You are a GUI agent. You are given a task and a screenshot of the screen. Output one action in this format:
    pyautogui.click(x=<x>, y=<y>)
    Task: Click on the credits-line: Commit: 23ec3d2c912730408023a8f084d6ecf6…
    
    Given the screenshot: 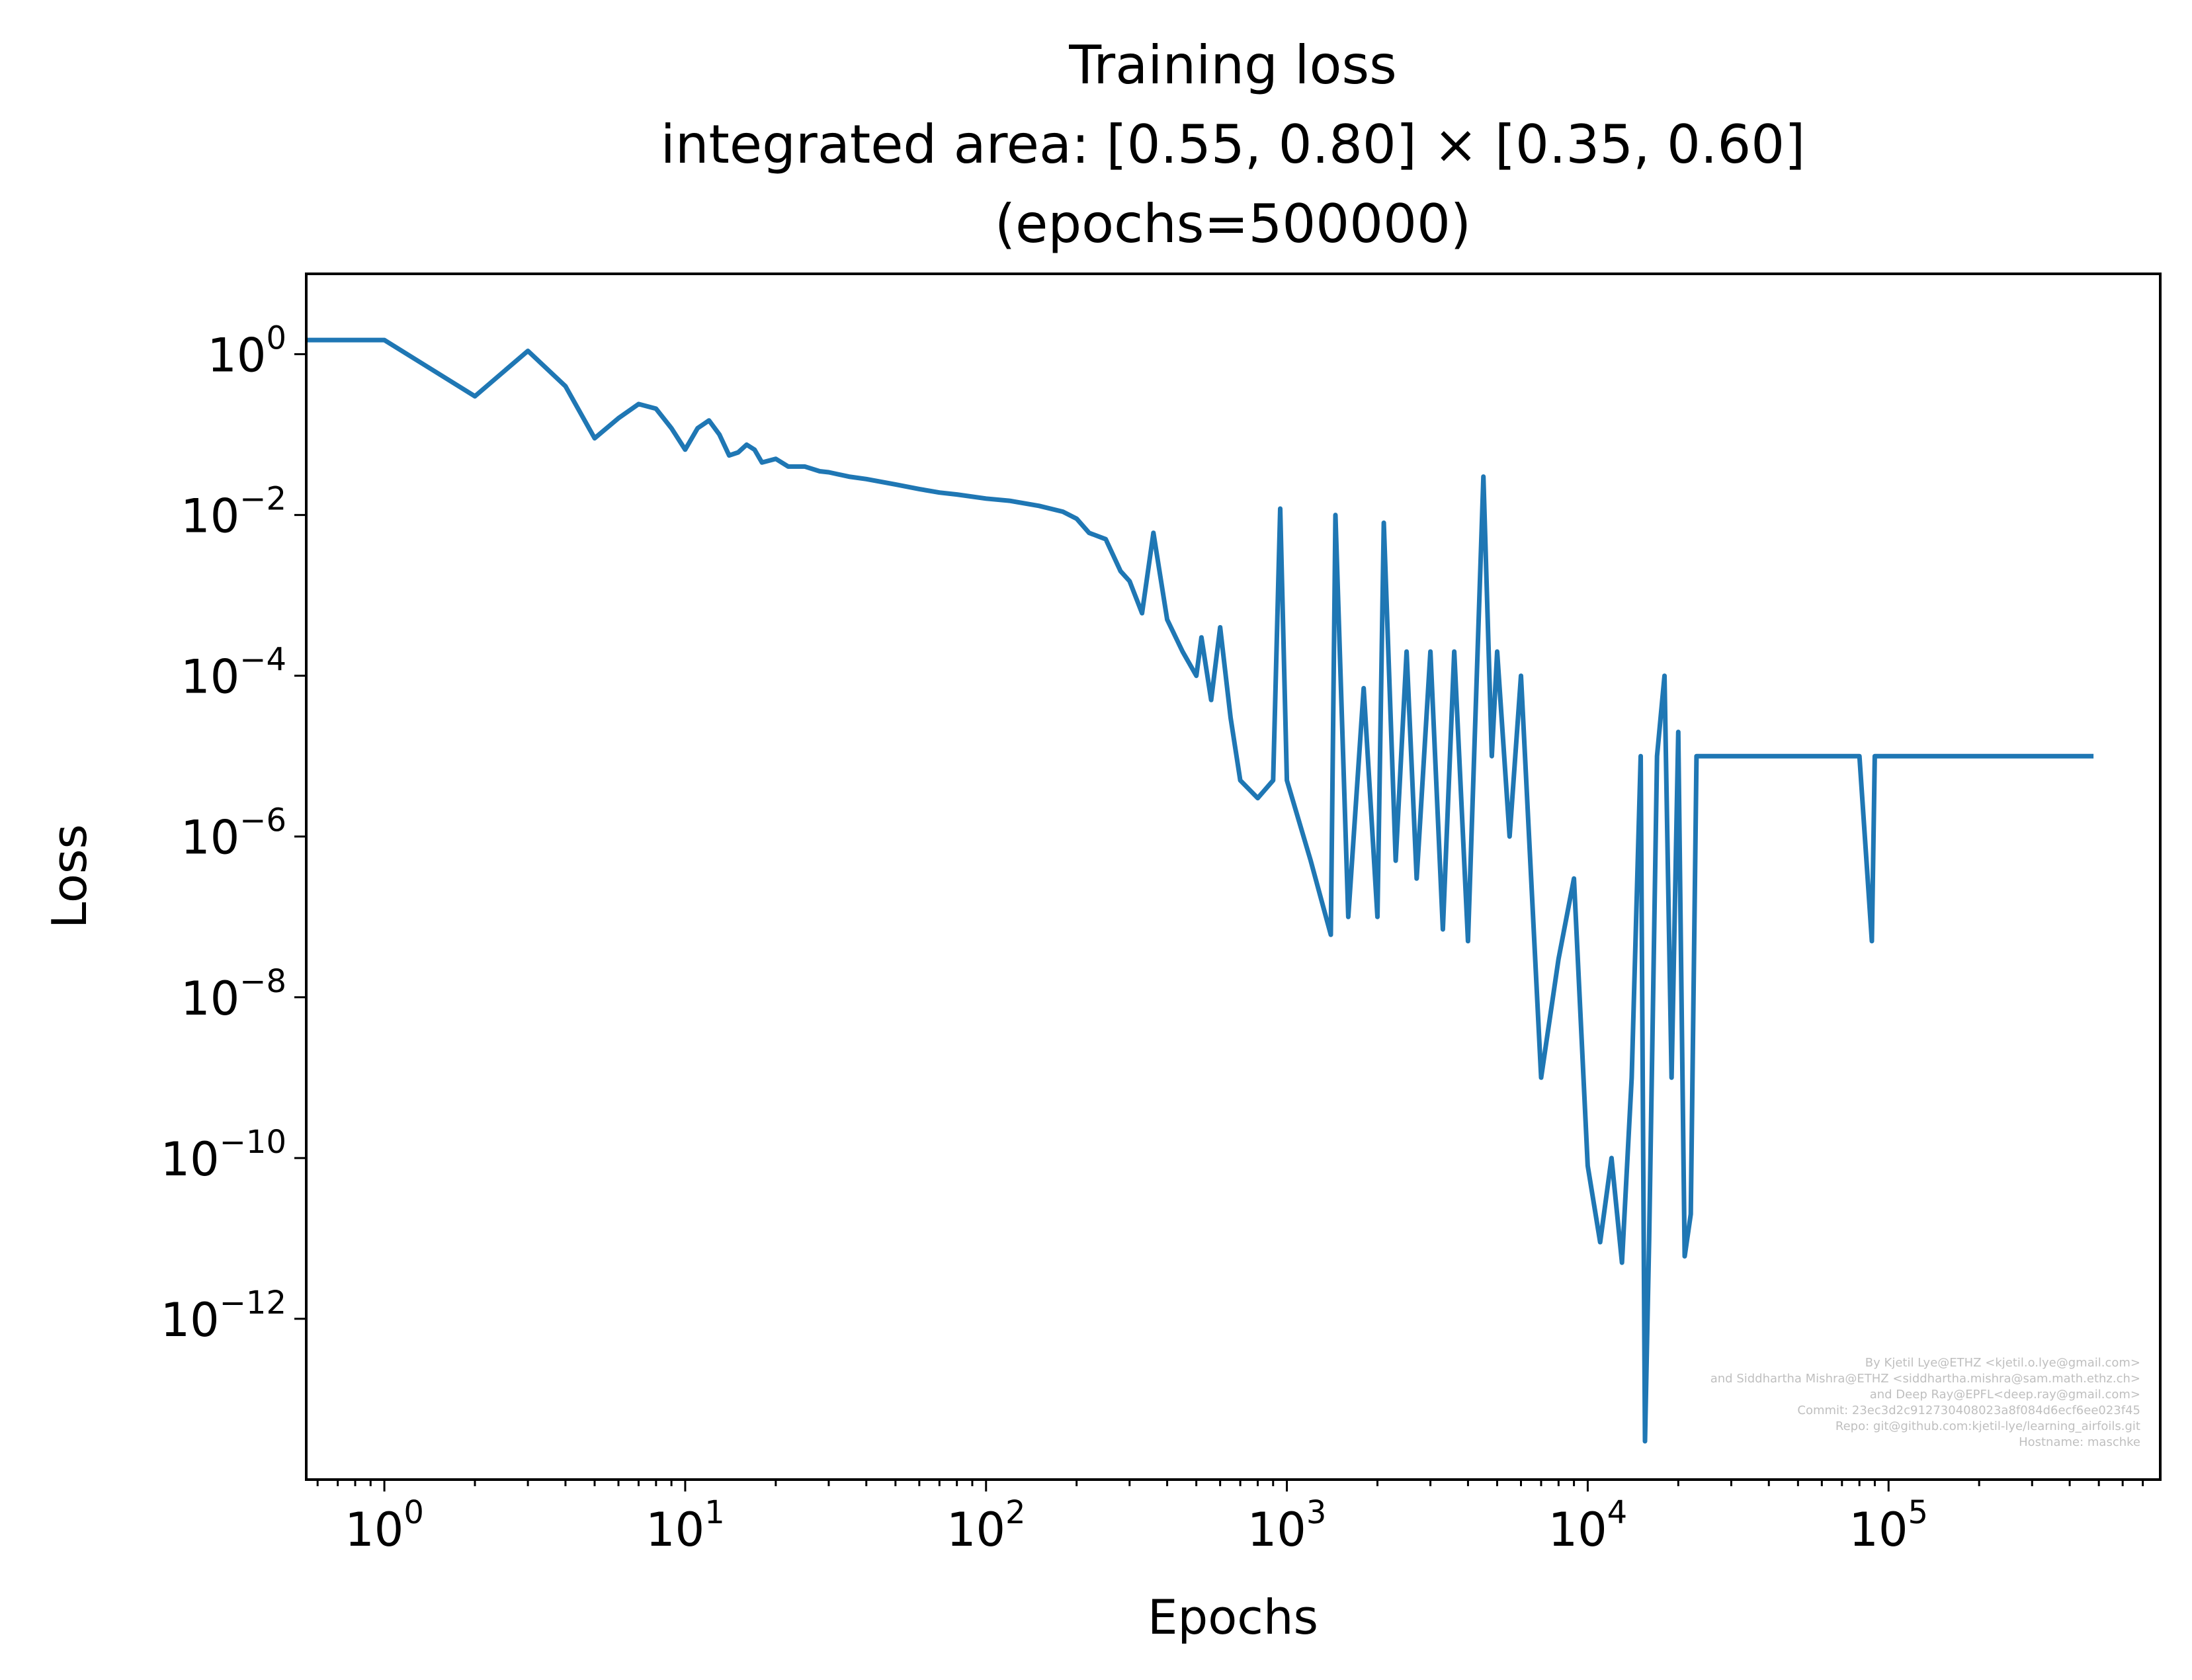 What is the action you would take?
    pyautogui.click(x=1968, y=1410)
    